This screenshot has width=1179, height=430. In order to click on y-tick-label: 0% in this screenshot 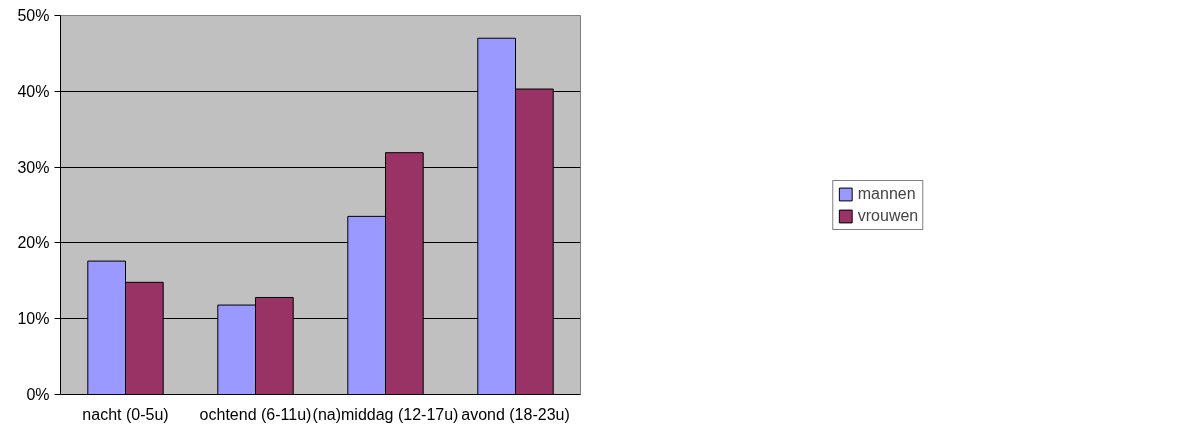, I will do `click(38, 394)`.